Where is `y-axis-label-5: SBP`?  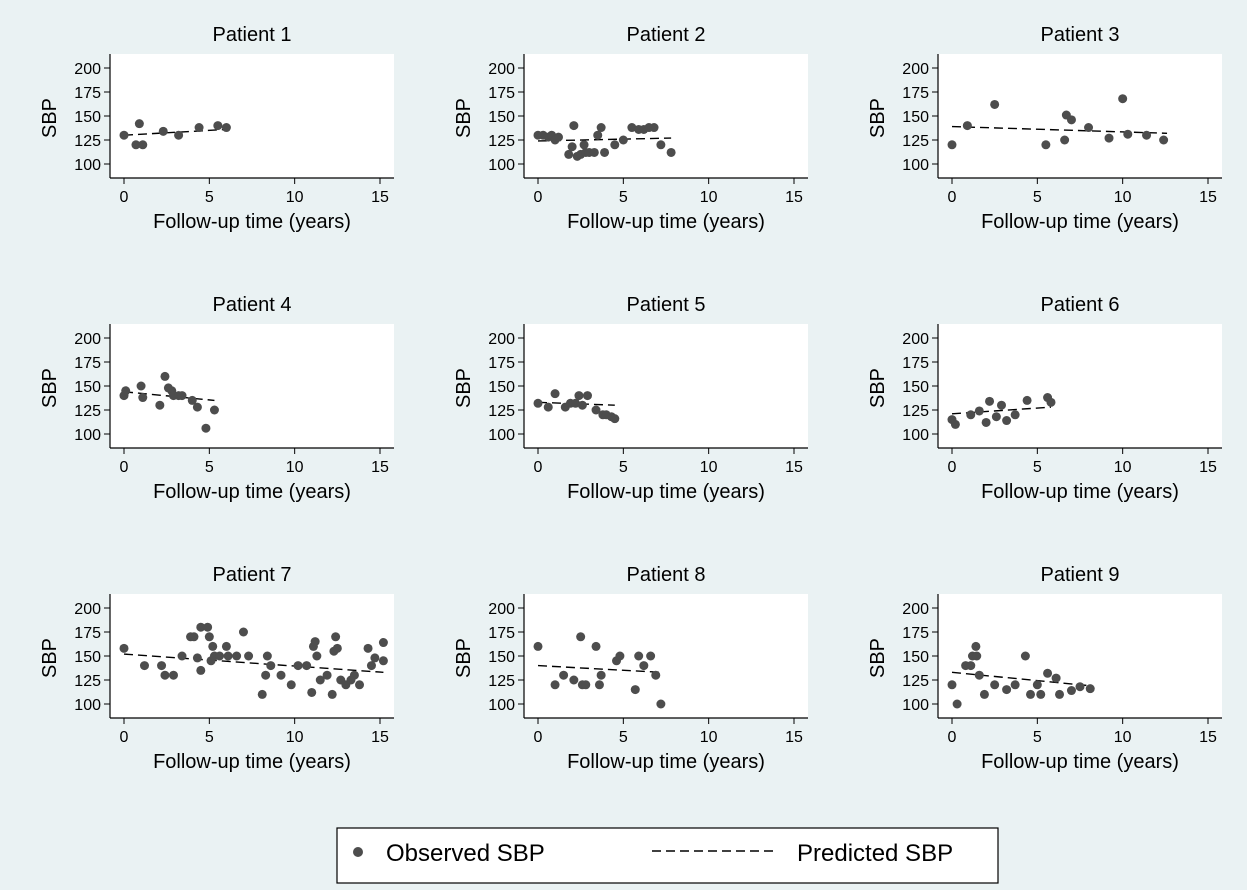
y-axis-label-5: SBP is located at coordinates (464, 388).